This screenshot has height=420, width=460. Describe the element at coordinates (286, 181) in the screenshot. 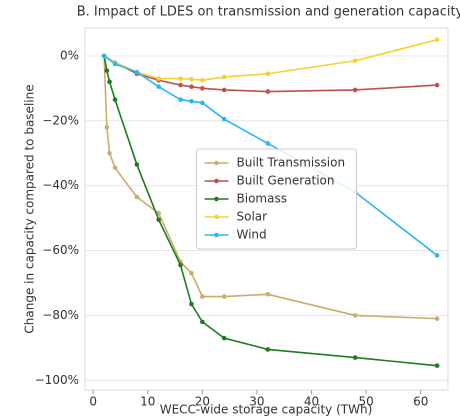

I see `legend-label: Built Generation` at that location.